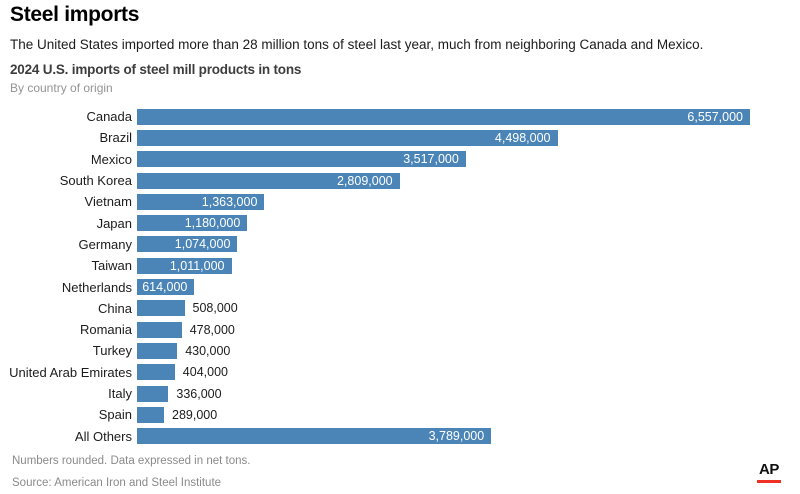  What do you see at coordinates (314, 436) in the screenshot?
I see `bar: 3,789,000` at bounding box center [314, 436].